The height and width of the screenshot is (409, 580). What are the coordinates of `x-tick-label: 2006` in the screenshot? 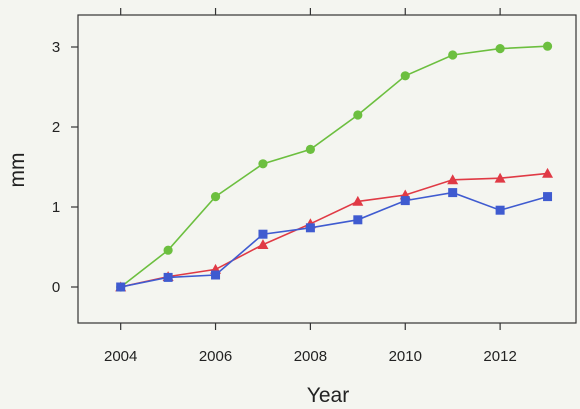 It's located at (215, 356).